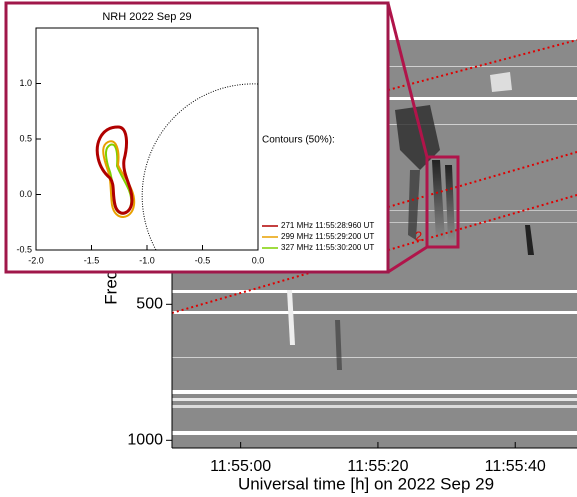 This screenshot has height=497, width=577. I want to click on legend-label: 271 MHz 11:55:28:960 UT, so click(327, 225).